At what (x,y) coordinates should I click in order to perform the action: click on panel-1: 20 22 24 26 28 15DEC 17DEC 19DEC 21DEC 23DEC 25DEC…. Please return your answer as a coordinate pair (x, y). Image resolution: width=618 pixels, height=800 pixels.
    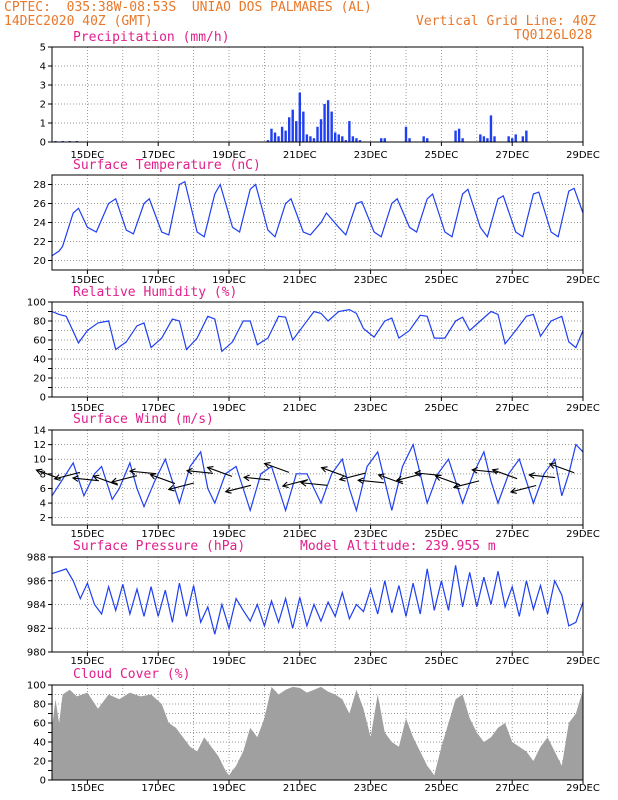
    Looking at the image, I should click on (316, 222).